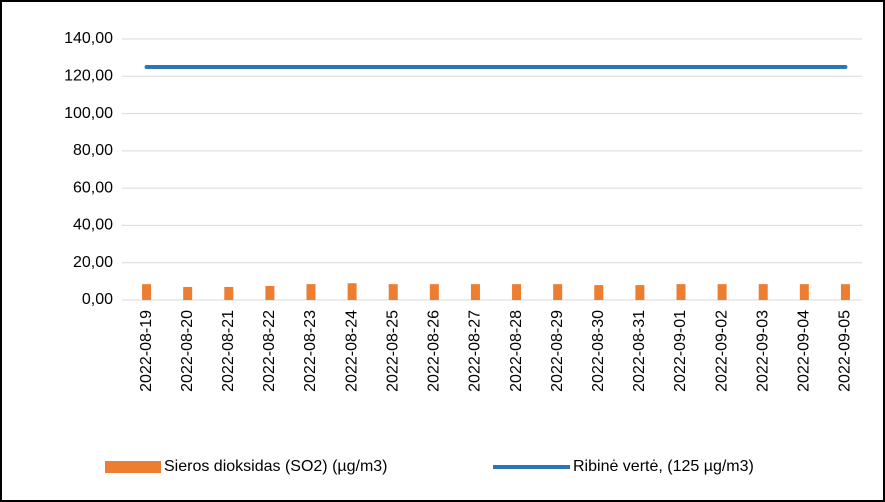 This screenshot has height=502, width=885. Describe the element at coordinates (146, 351) in the screenshot. I see `x-tick-label: 2022-08-19` at that location.